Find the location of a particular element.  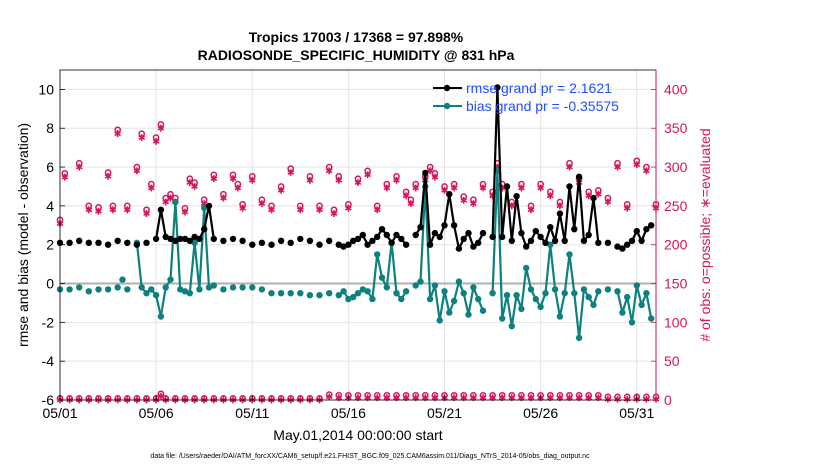

right-tick-label: 300 is located at coordinates (676, 167).